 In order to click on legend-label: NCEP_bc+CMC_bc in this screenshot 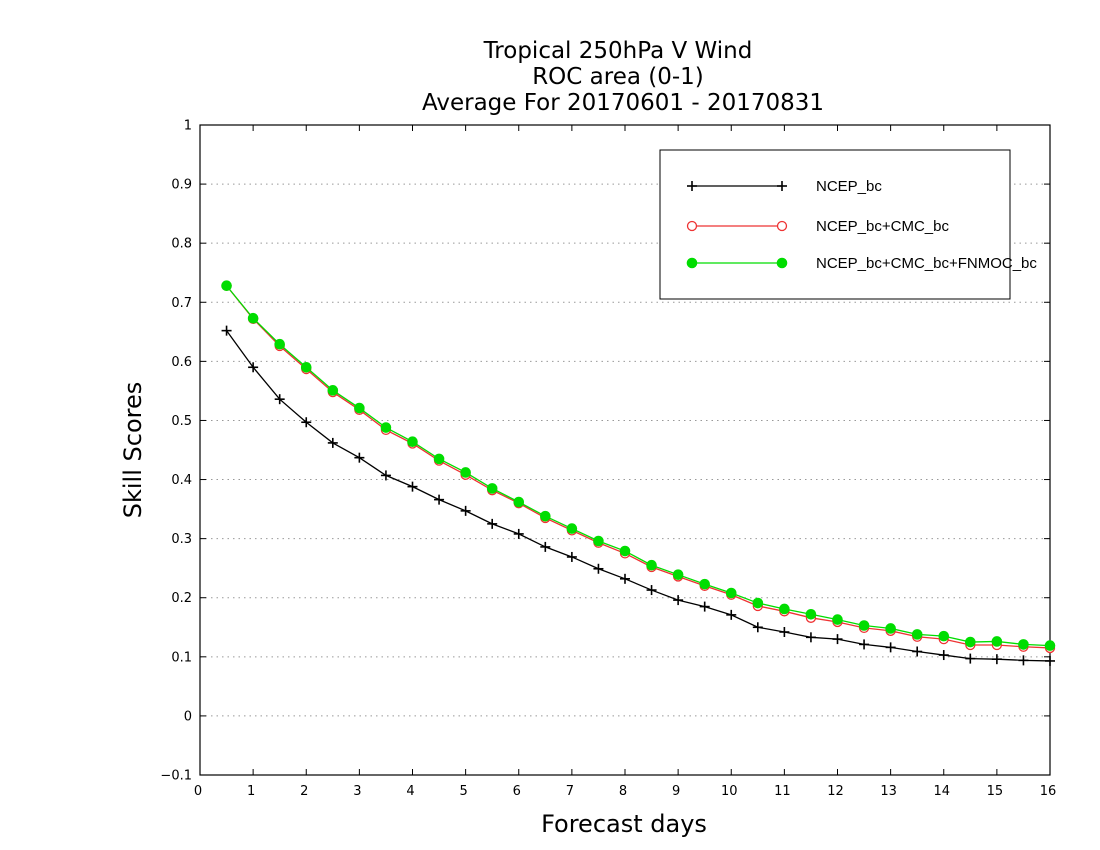, I will do `click(882, 226)`.